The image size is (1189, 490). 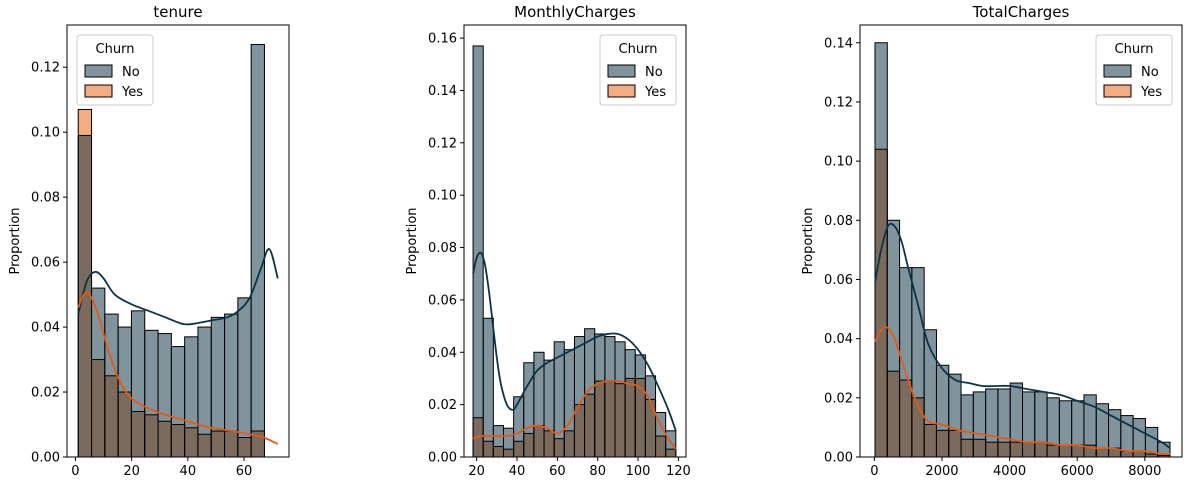 What do you see at coordinates (597, 471) in the screenshot?
I see `x-tick-label: 80` at bounding box center [597, 471].